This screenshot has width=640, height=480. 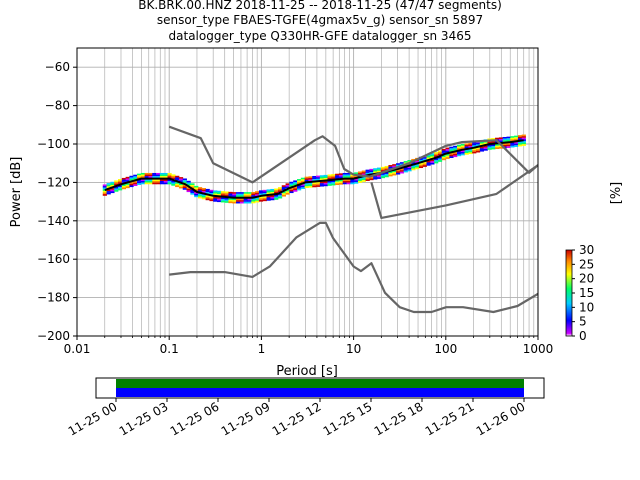 What do you see at coordinates (353, 267) in the screenshot?
I see `series-line-noise-model-low` at bounding box center [353, 267].